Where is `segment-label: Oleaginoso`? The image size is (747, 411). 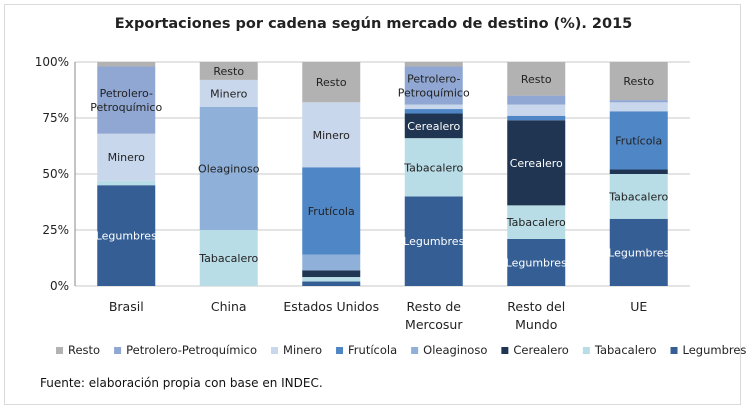
segment-label: Oleaginoso is located at coordinates (229, 168).